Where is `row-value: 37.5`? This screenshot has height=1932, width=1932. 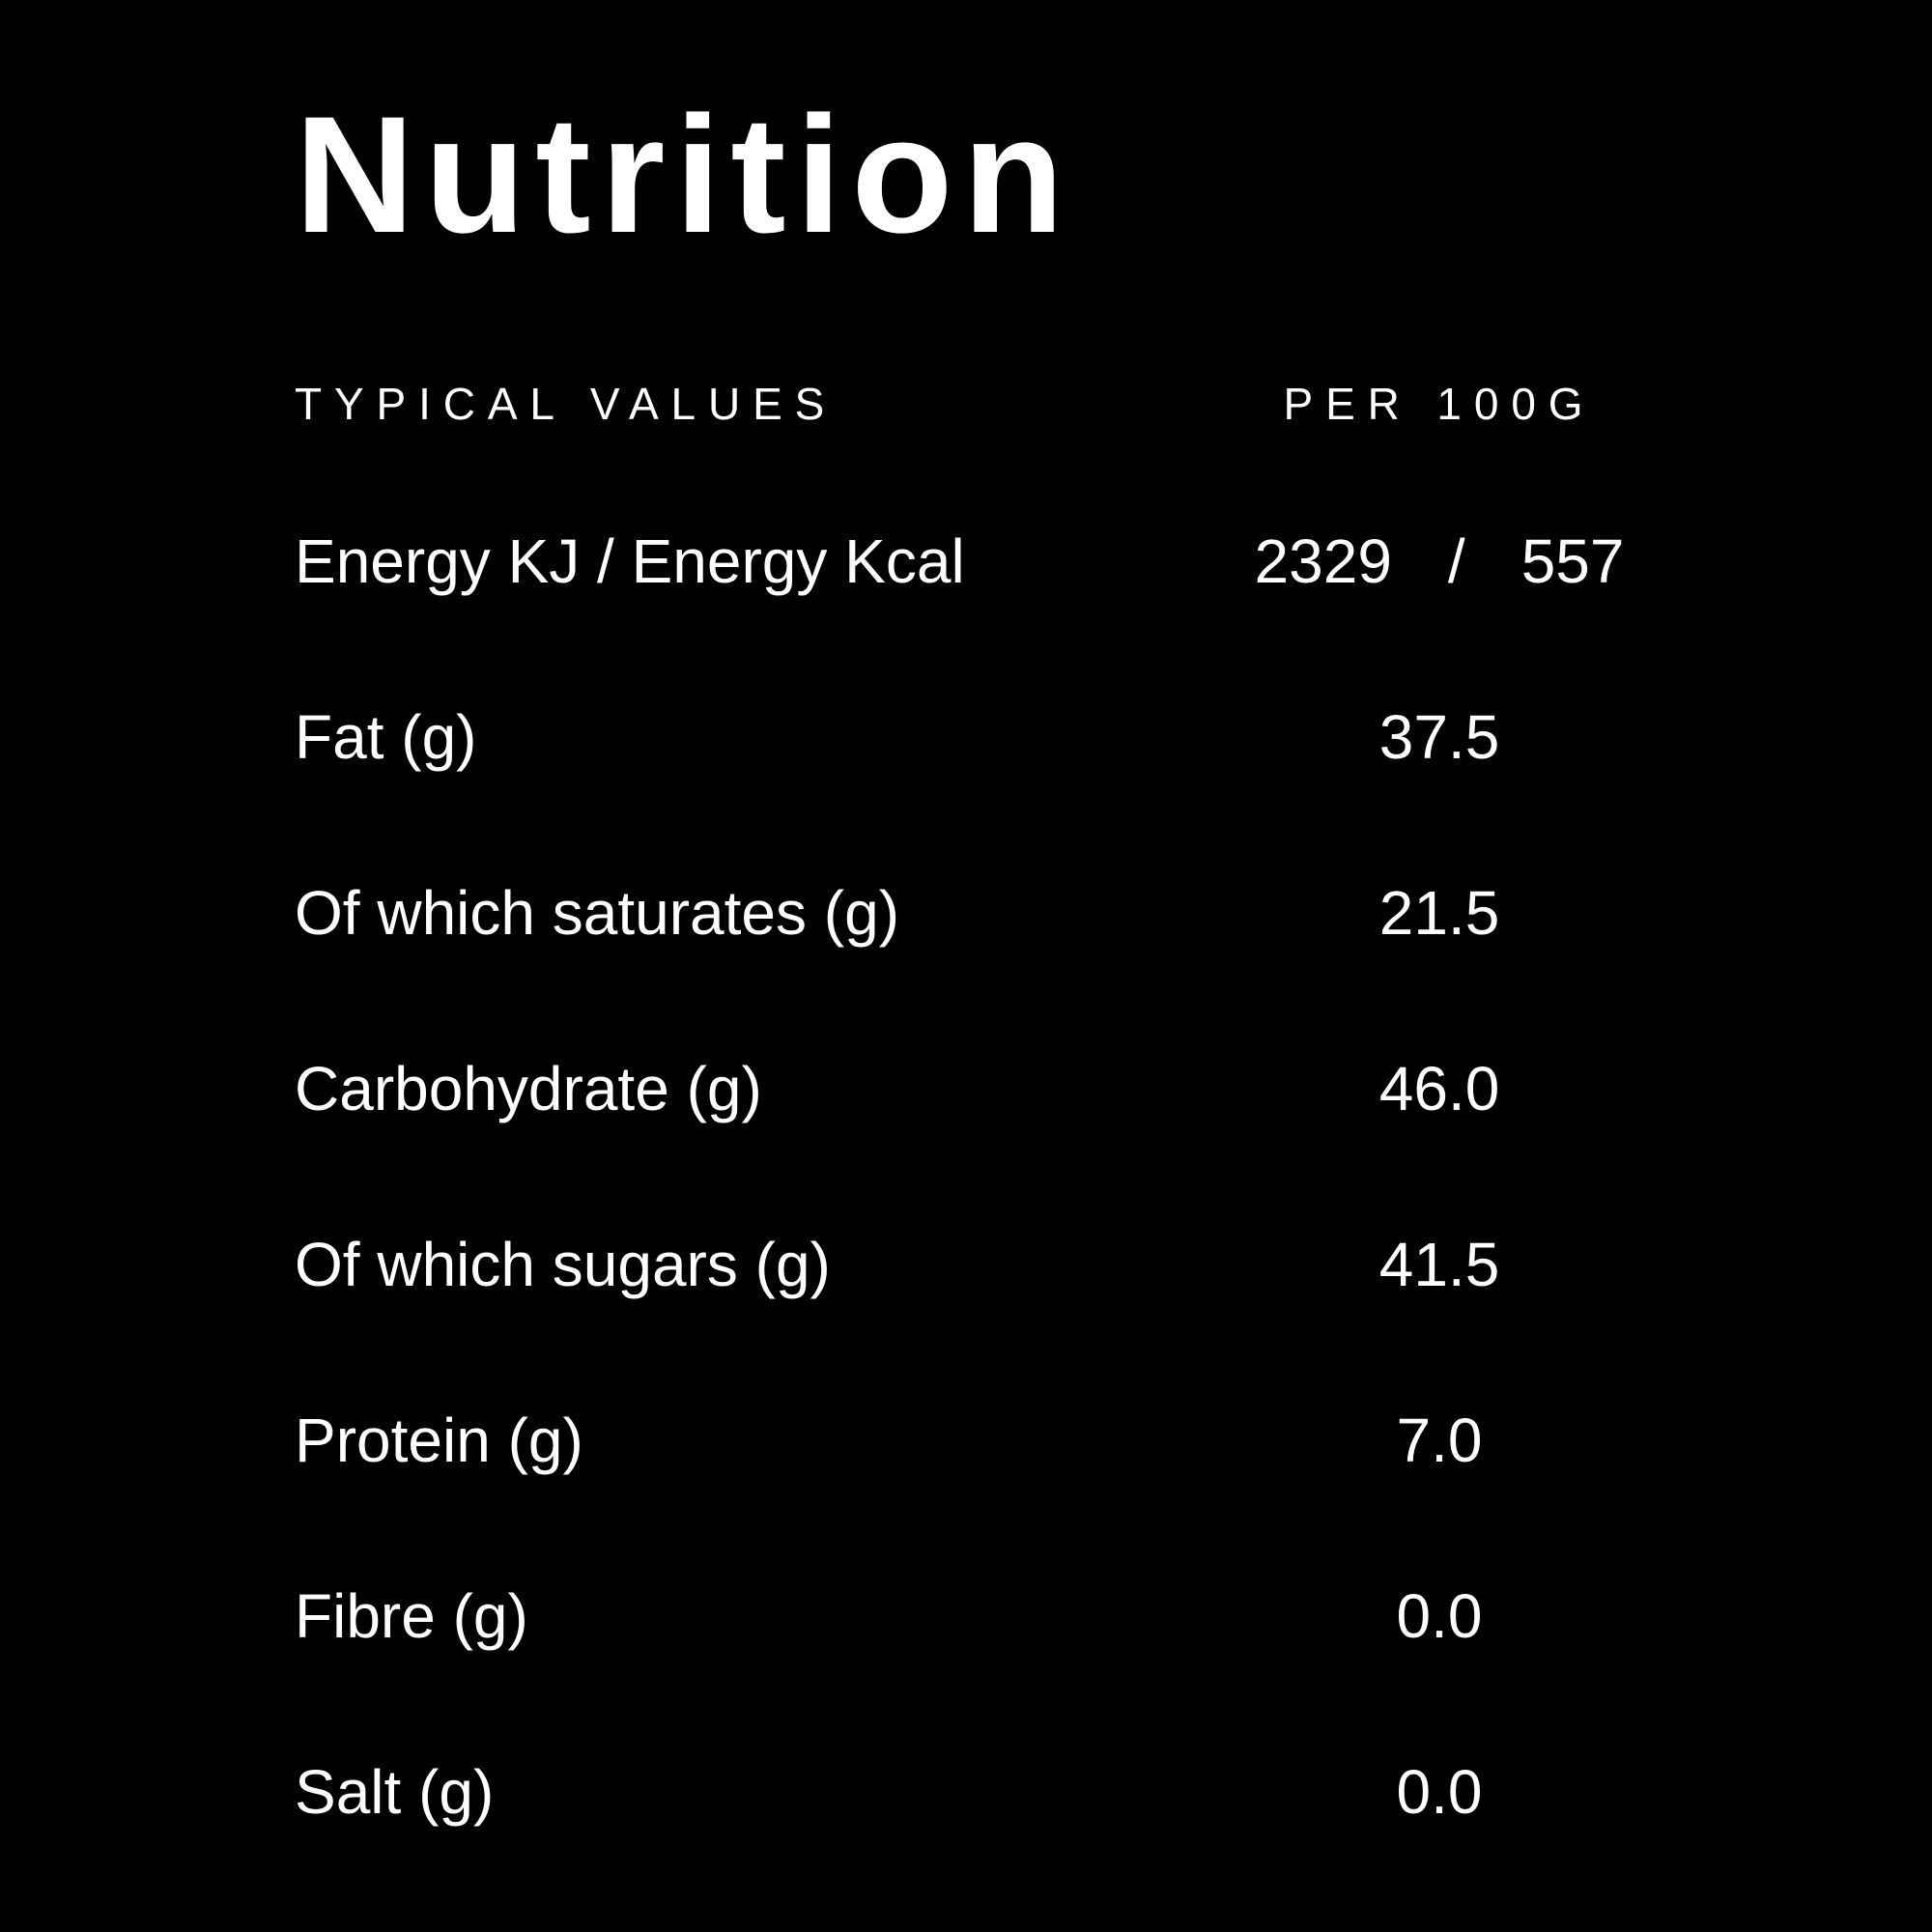 row-value: 37.5 is located at coordinates (1439, 737).